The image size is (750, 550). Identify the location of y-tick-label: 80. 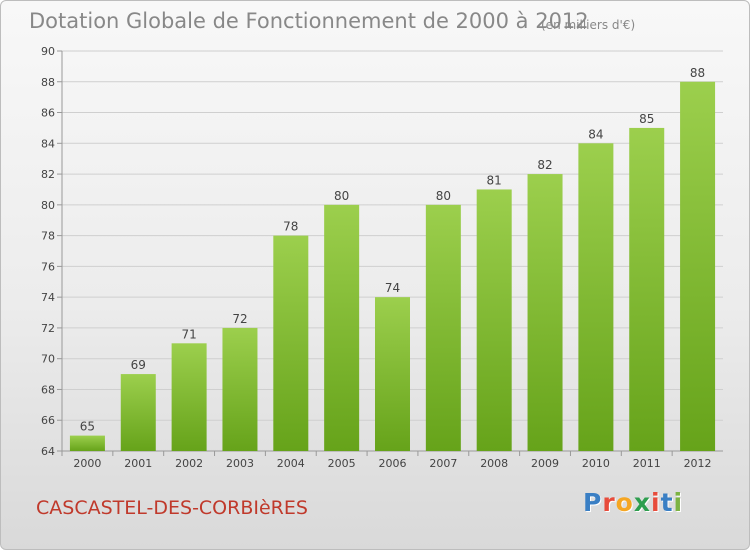
(48, 205).